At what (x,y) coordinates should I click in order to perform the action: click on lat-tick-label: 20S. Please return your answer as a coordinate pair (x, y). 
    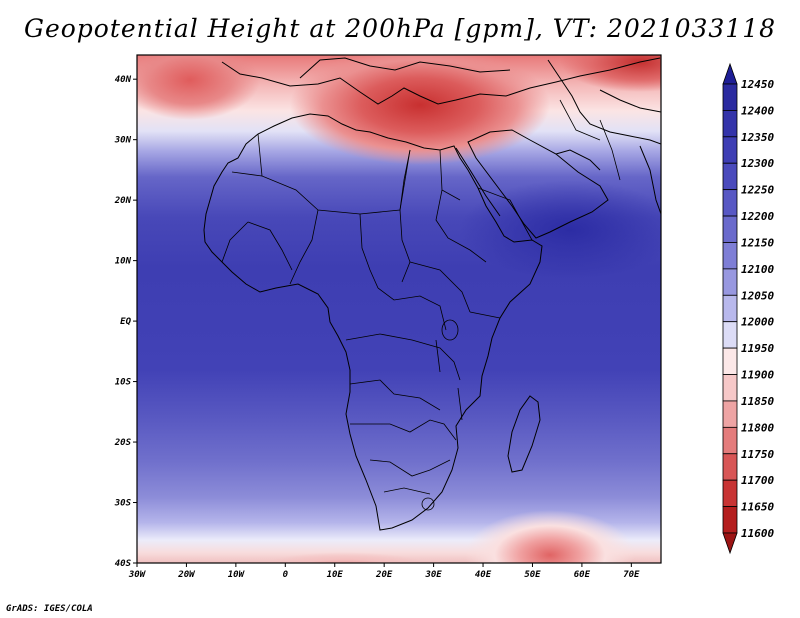
    Looking at the image, I should click on (123, 443).